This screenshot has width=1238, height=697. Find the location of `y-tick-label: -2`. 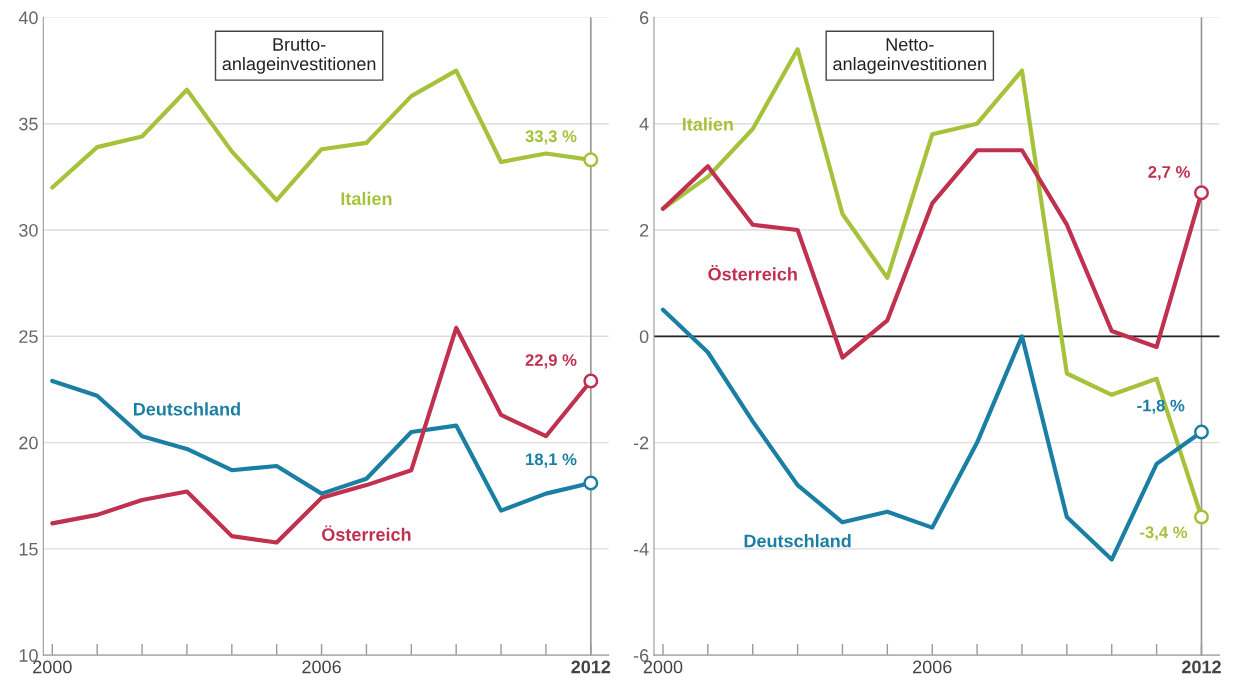

y-tick-label: -2 is located at coordinates (641, 443).